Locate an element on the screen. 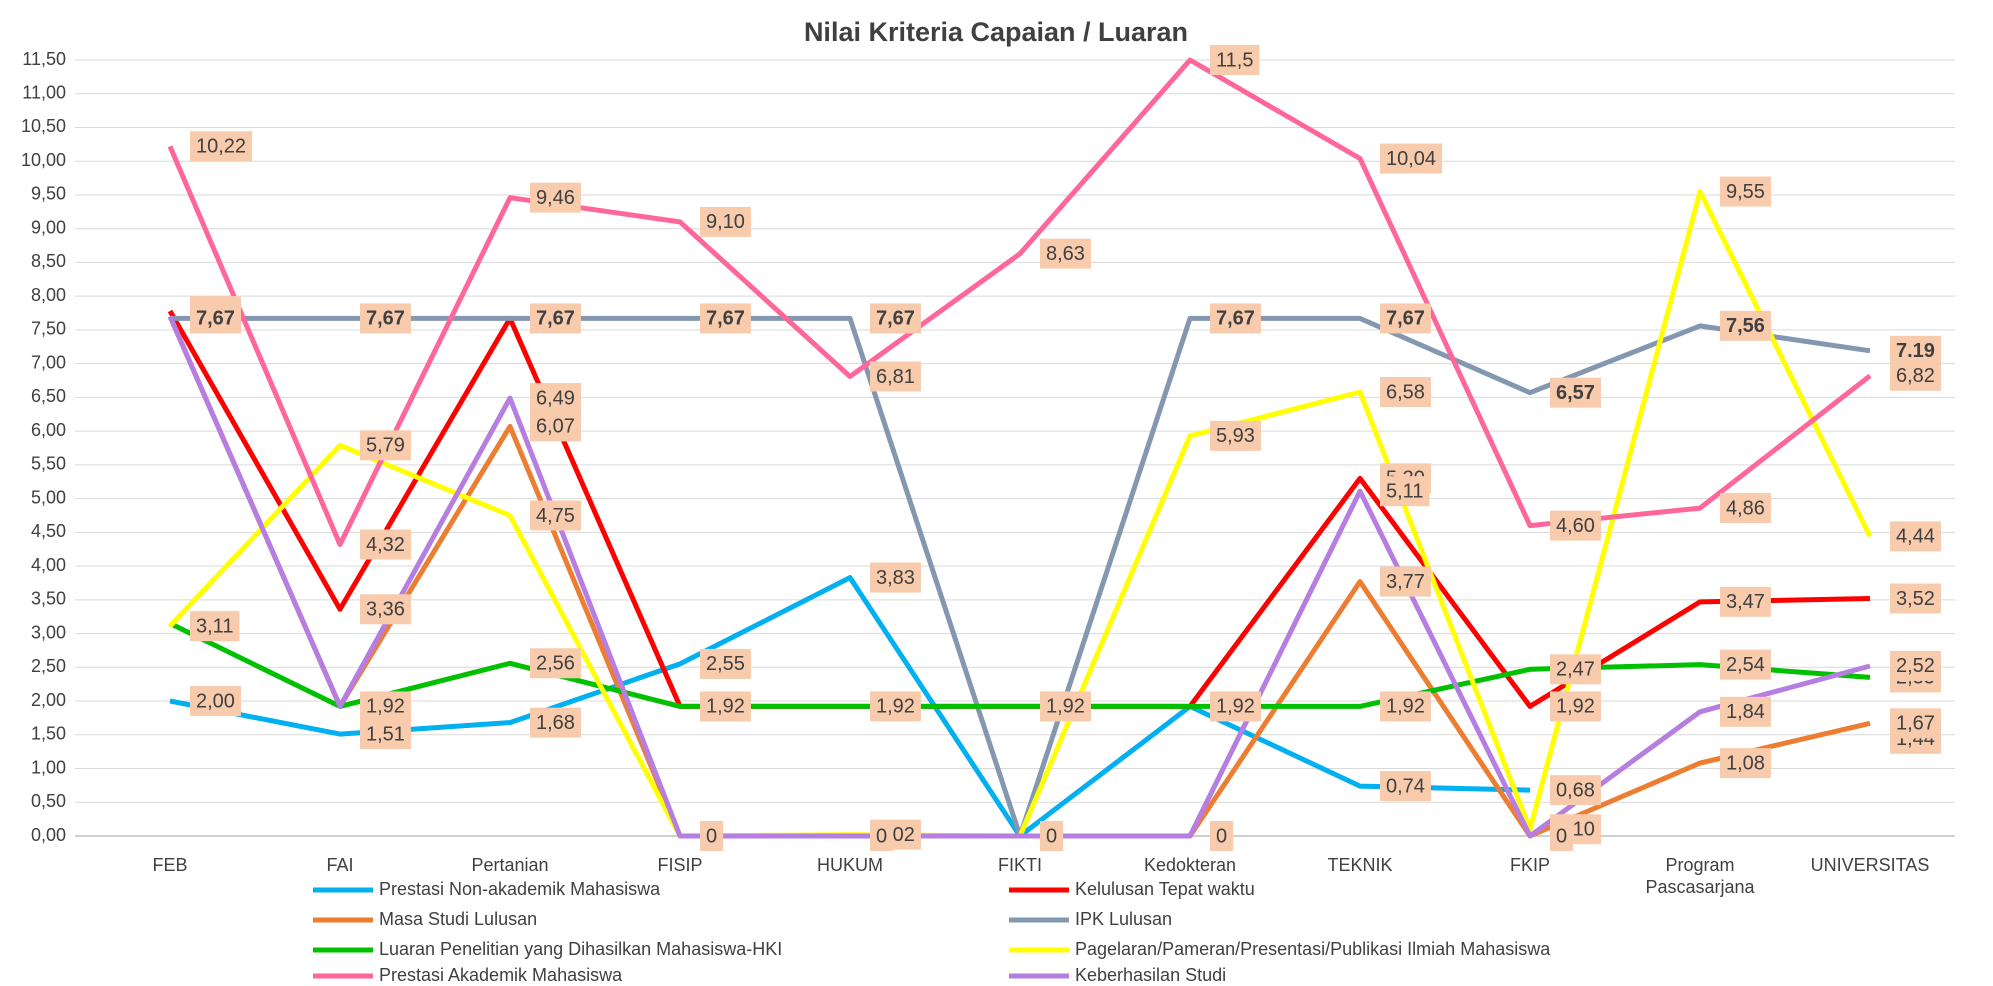  data-label: 9,55 is located at coordinates (1745, 191).